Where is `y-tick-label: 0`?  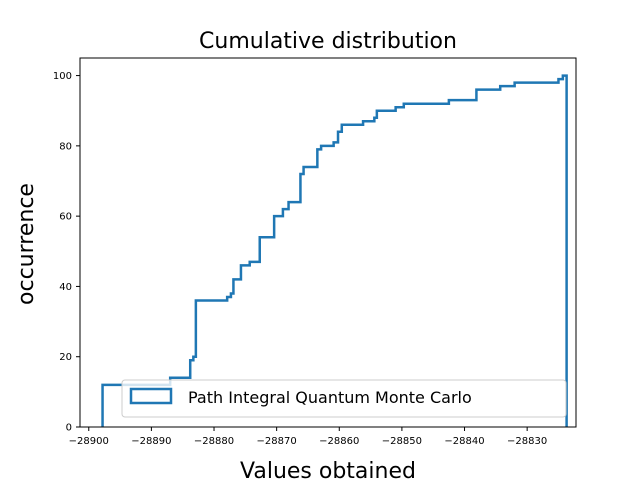 y-tick-label: 0 is located at coordinates (69, 428).